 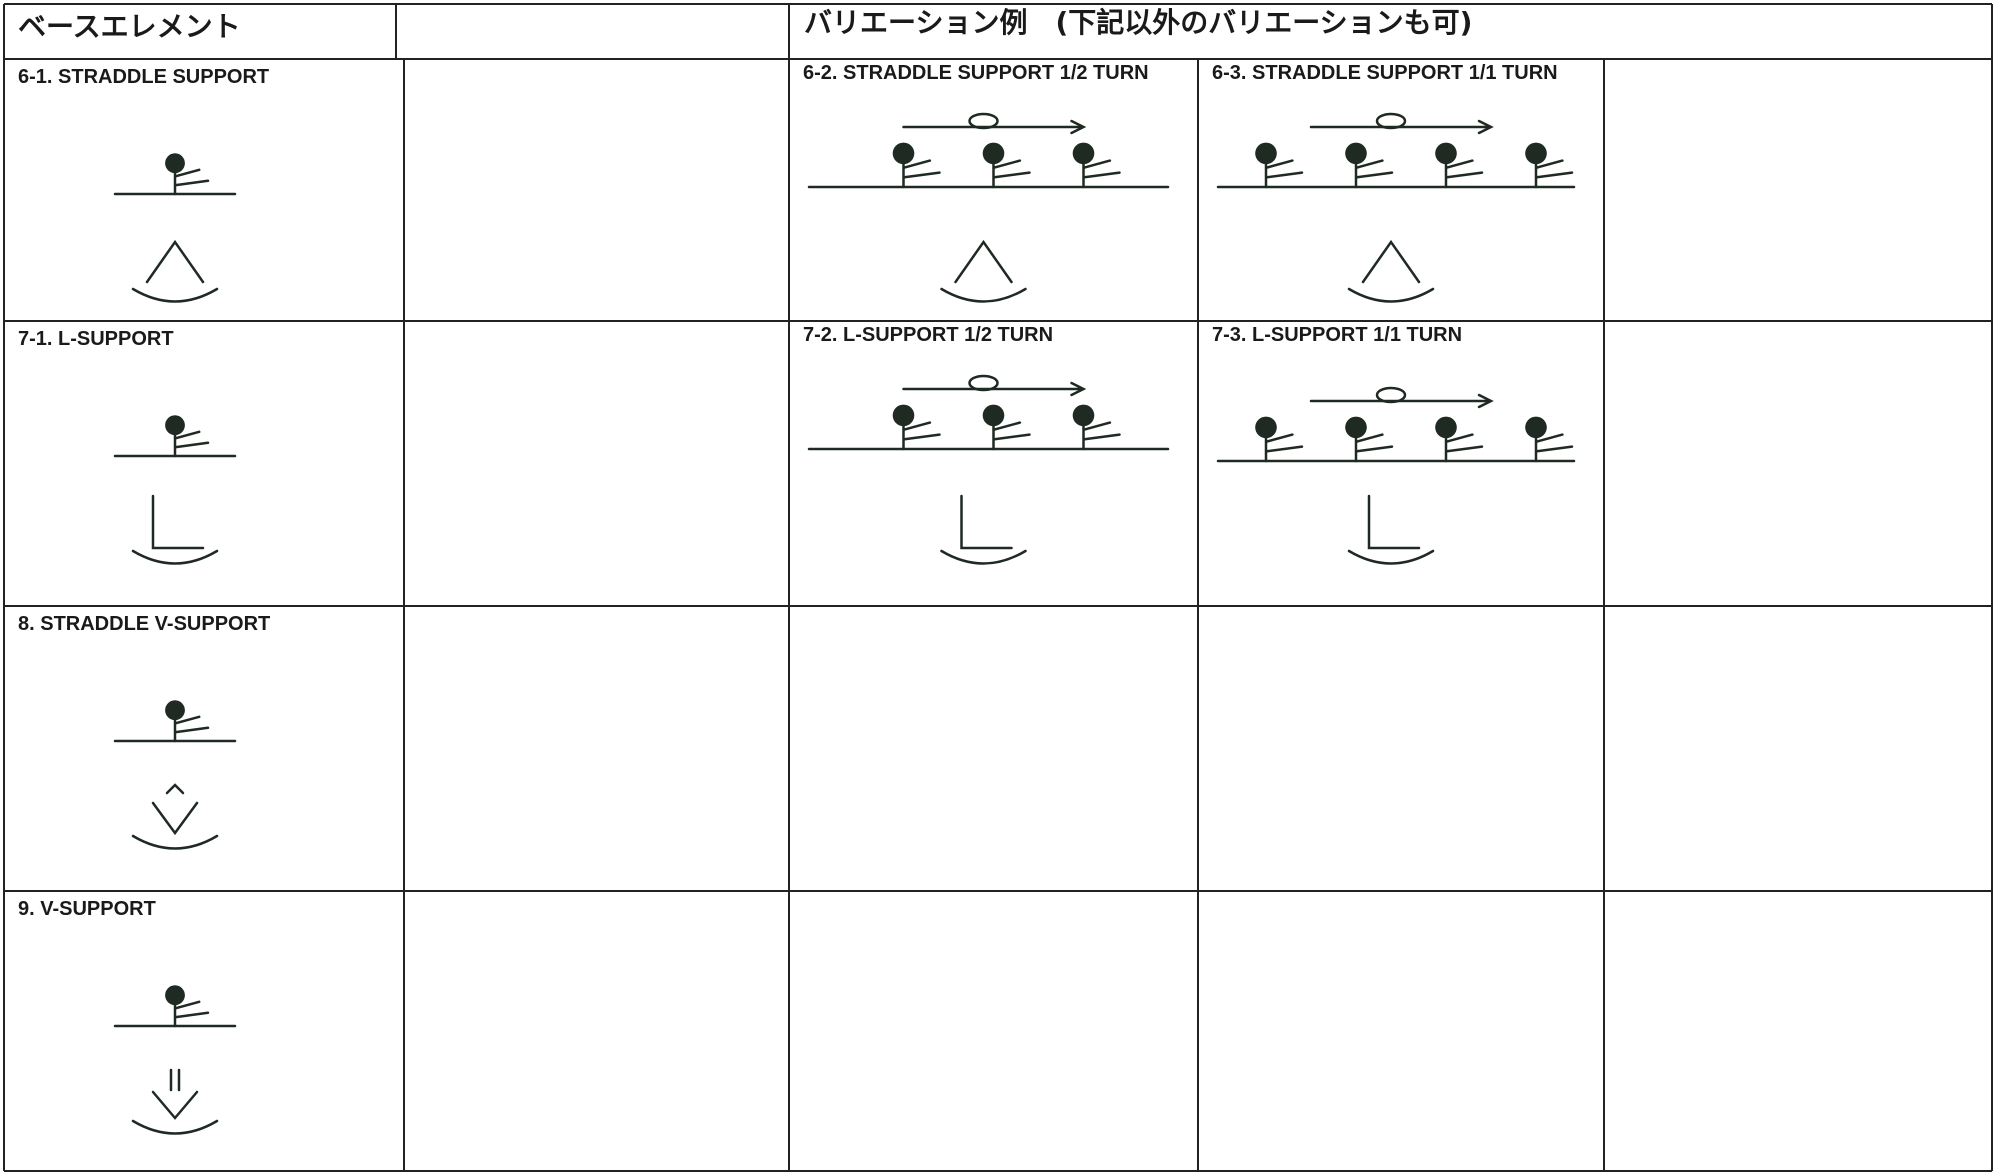 I want to click on variation-label: 6-3. STRADDLE SUPPORT 1/1 TURN, so click(x=1385, y=73).